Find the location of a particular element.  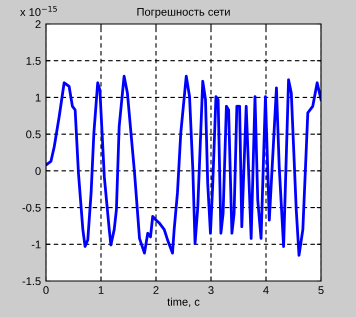

y-tick-label: -1 is located at coordinates (36, 244).